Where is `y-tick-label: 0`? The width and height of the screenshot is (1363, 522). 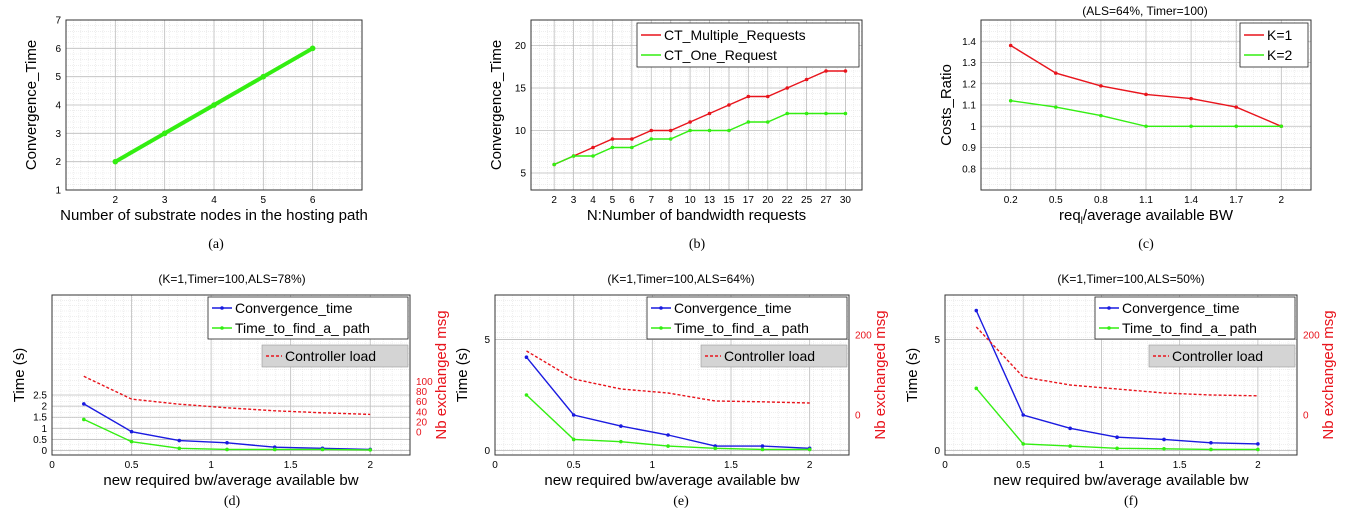 y-tick-label: 0 is located at coordinates (44, 451).